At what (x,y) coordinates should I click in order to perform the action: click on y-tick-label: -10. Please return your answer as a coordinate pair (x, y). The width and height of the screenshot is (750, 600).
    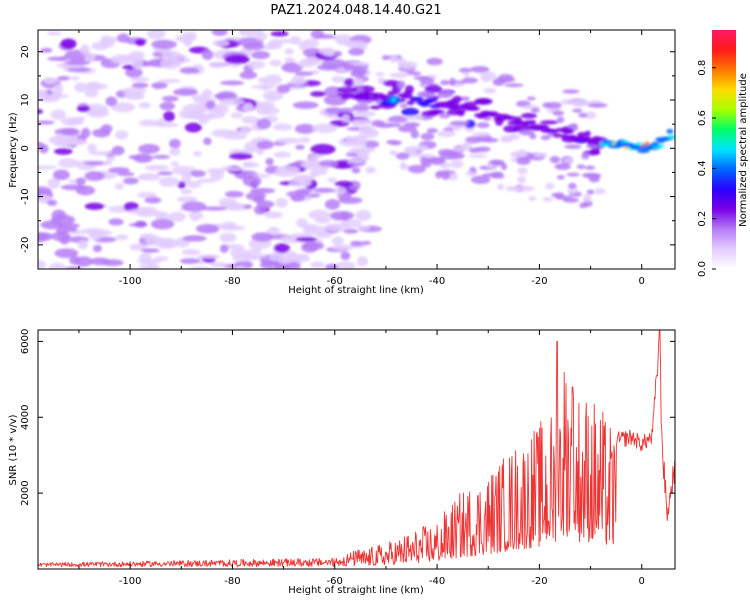
    Looking at the image, I should click on (25, 196).